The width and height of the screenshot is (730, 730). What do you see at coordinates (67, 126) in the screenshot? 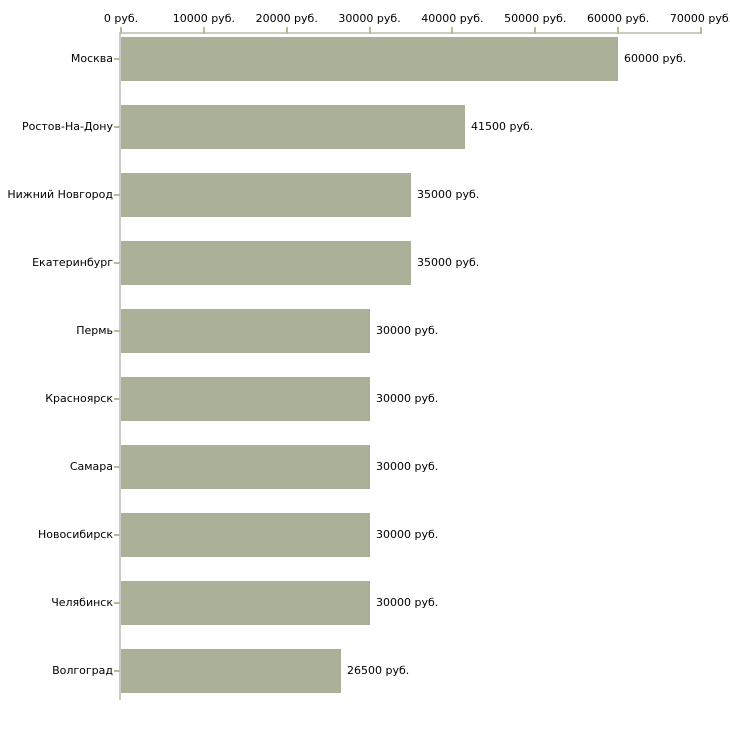
I see `category-label: Ростов-На-Дону` at bounding box center [67, 126].